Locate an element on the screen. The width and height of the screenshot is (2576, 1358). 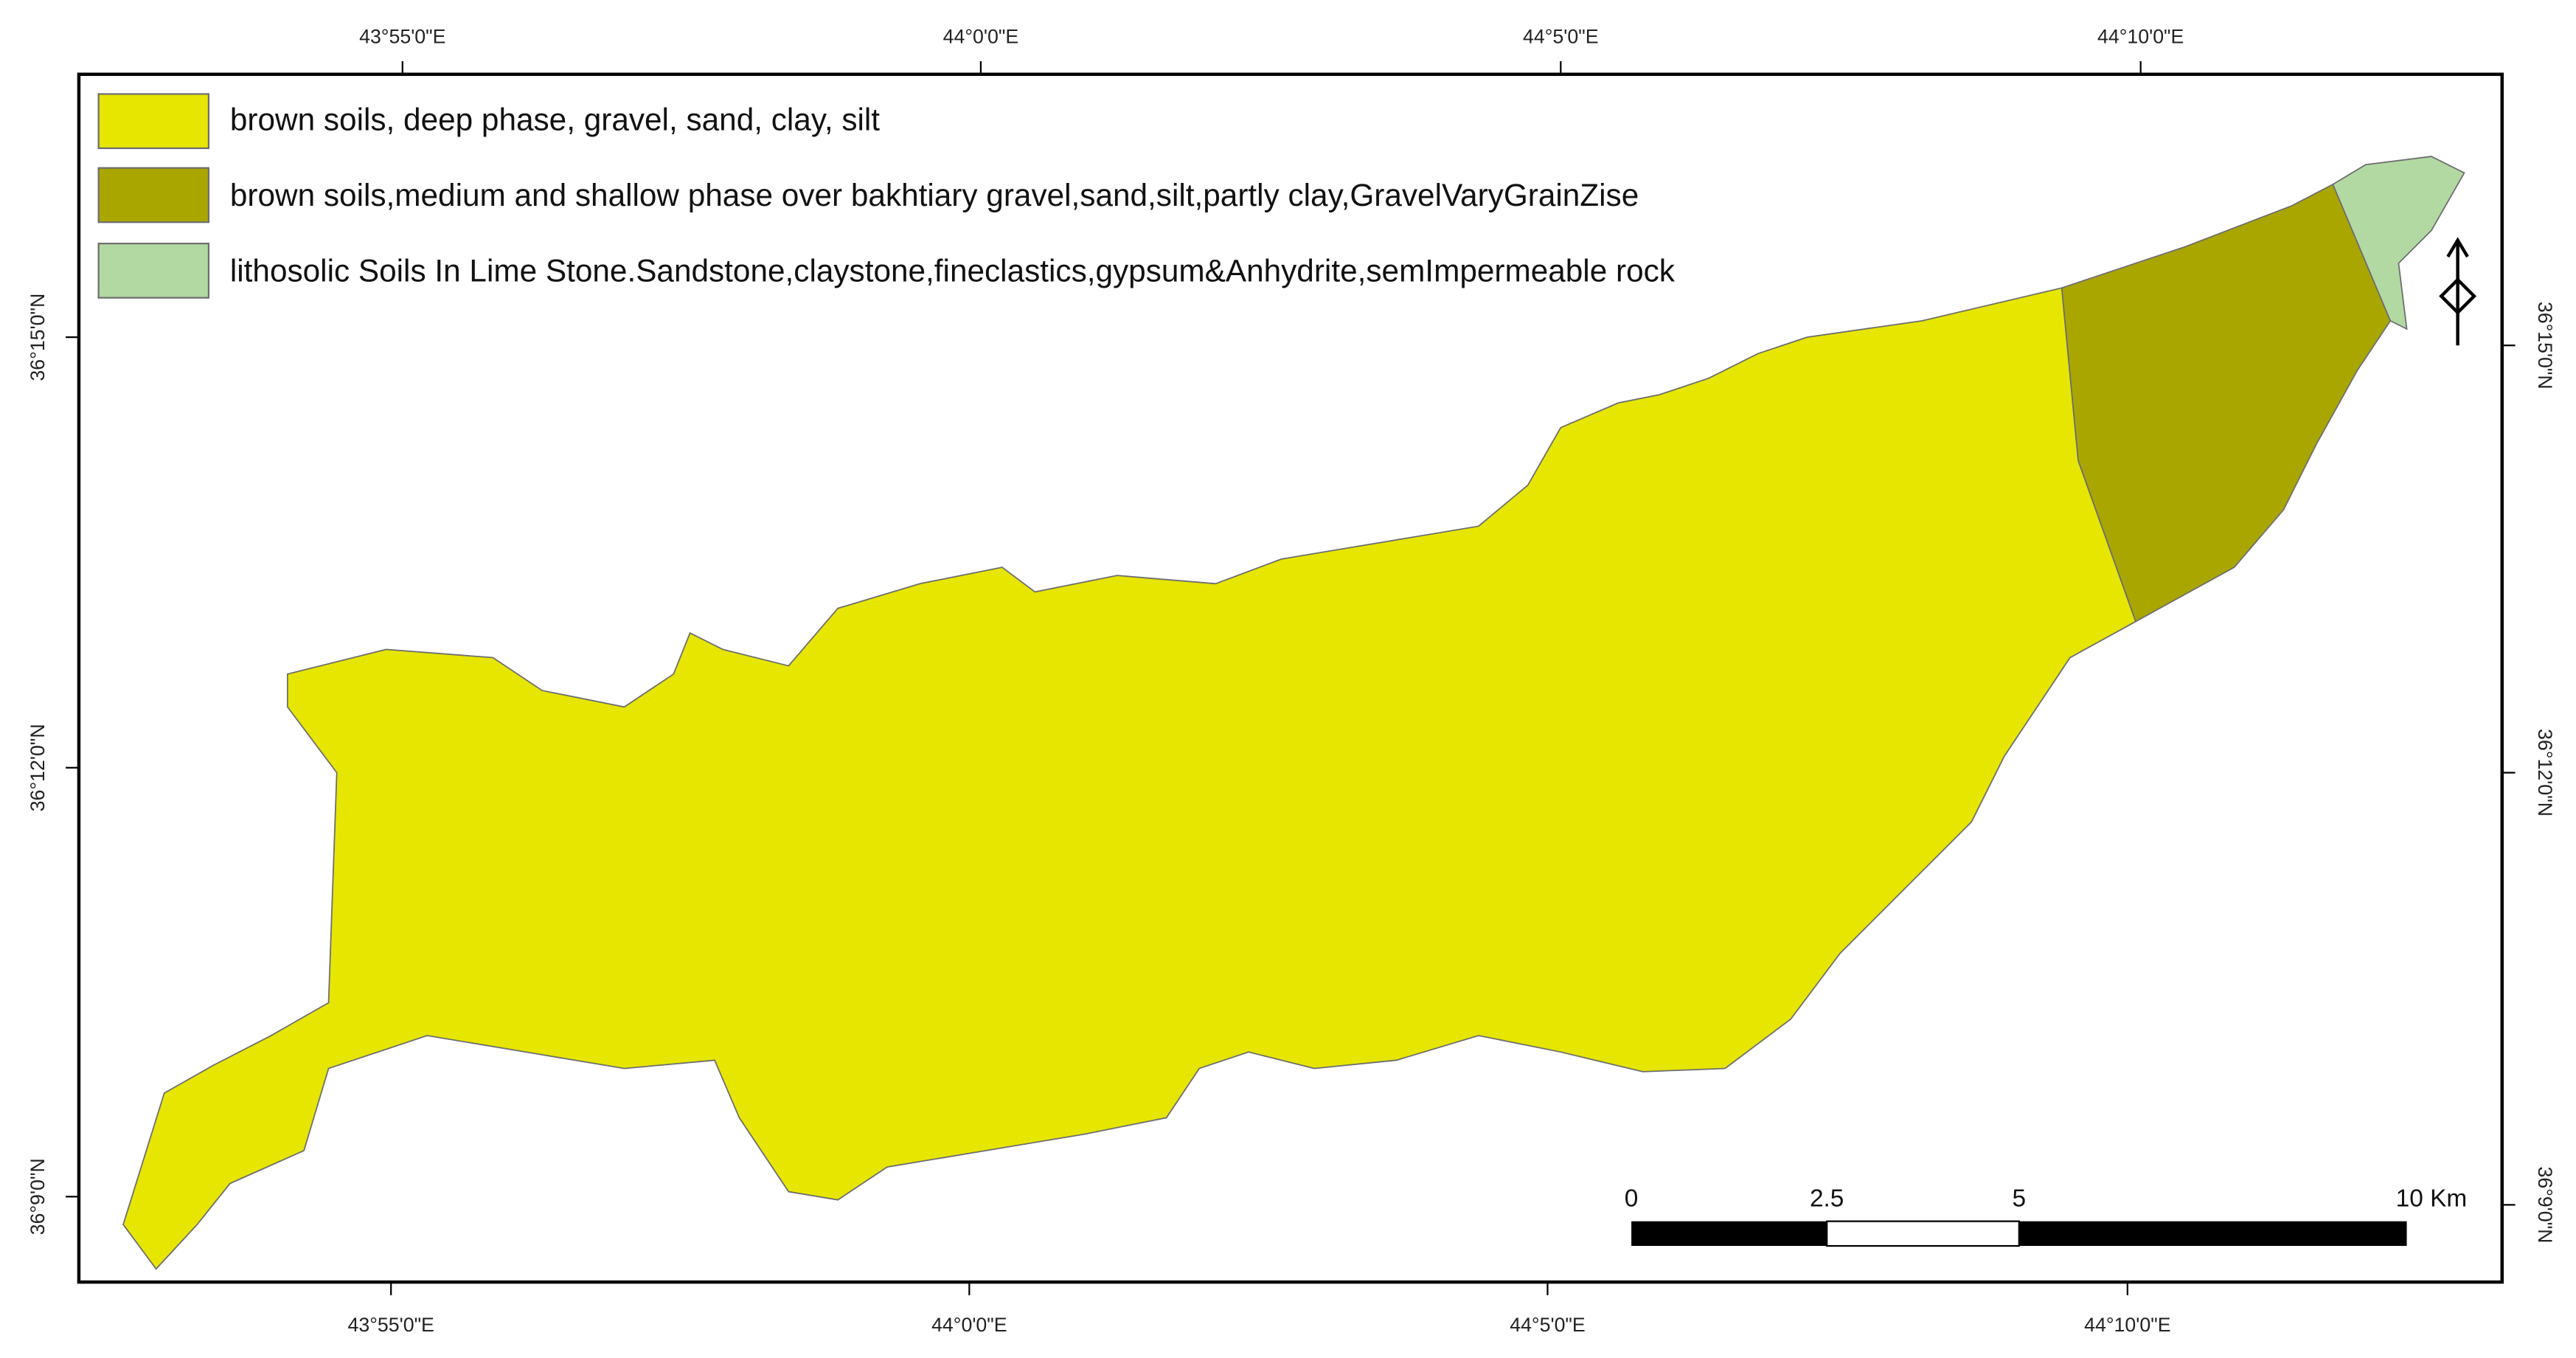
top-coord-label: 44°5'0"E is located at coordinates (1561, 36).